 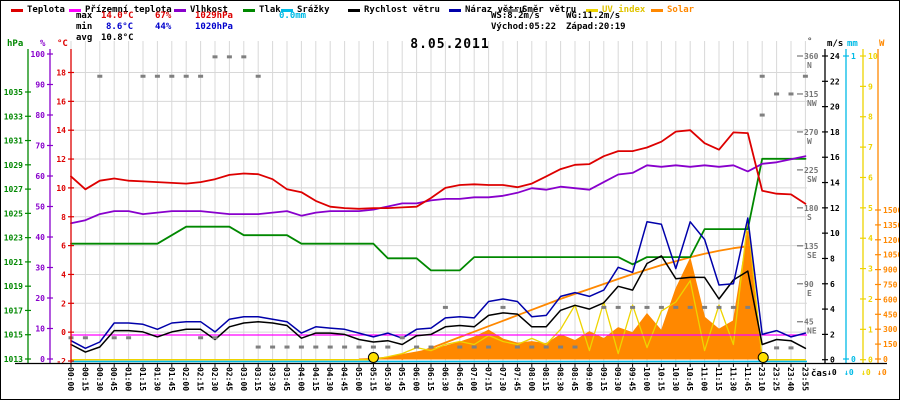 What do you see at coordinates (870, 86) in the screenshot?
I see `svg-text: 9` at bounding box center [870, 86].